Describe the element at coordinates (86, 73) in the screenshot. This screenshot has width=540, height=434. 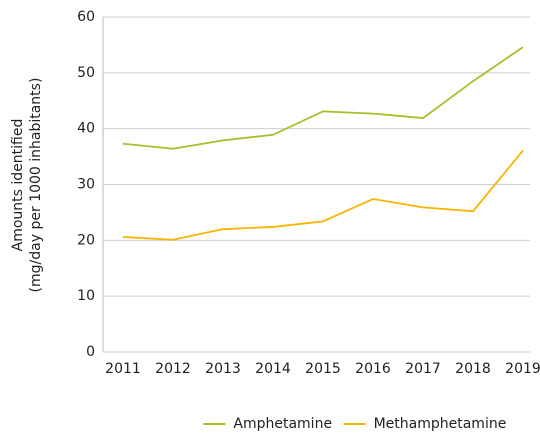
I see `y-tick-label: 50` at that location.